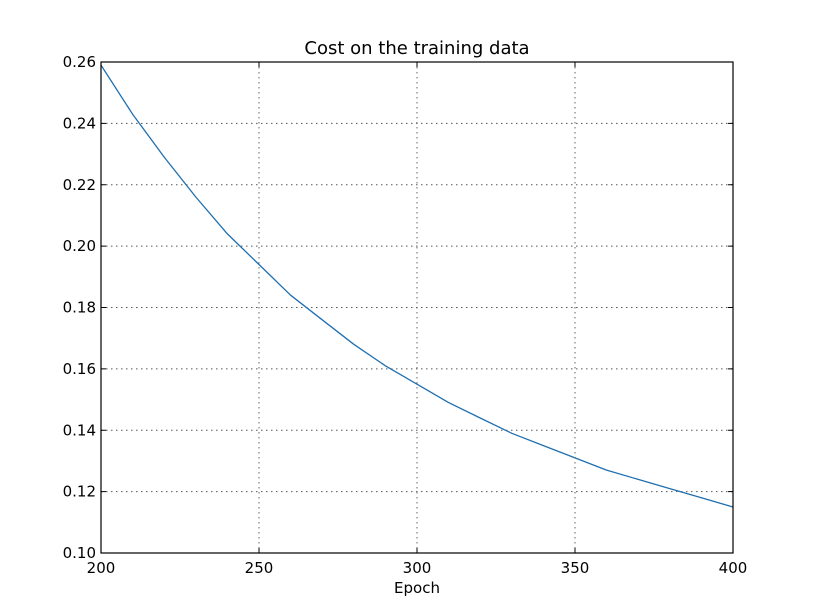  Describe the element at coordinates (733, 568) in the screenshot. I see `x-tick-label: 400` at that location.